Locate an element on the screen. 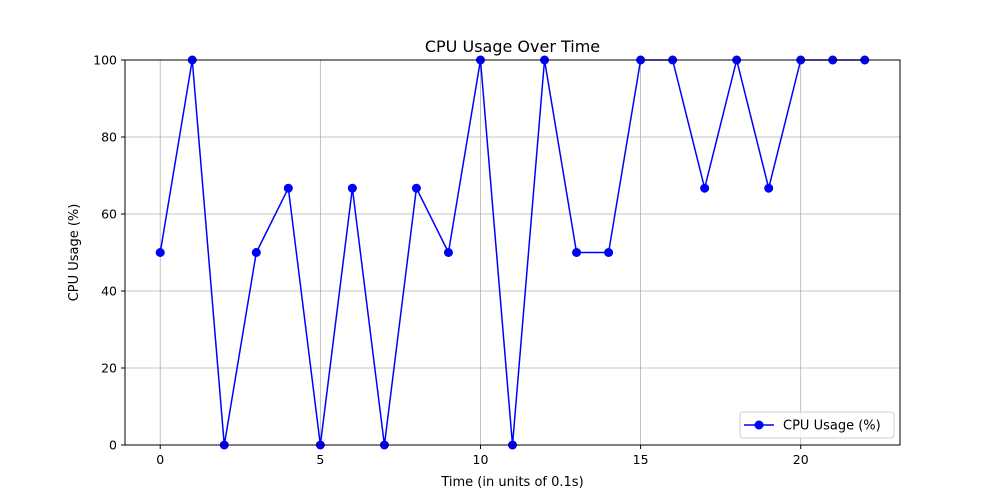 This screenshot has width=1000, height=500. y-tick-label: 60 is located at coordinates (109, 214).